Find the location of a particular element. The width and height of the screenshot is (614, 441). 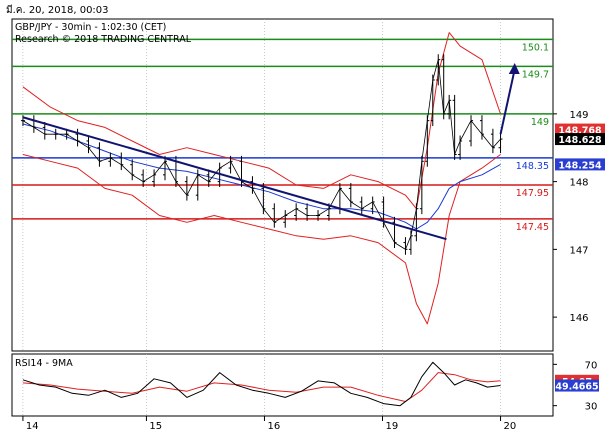

instrument-label: GBP/JPY - 30min - 1:02:30 (CET) is located at coordinates (90, 27).